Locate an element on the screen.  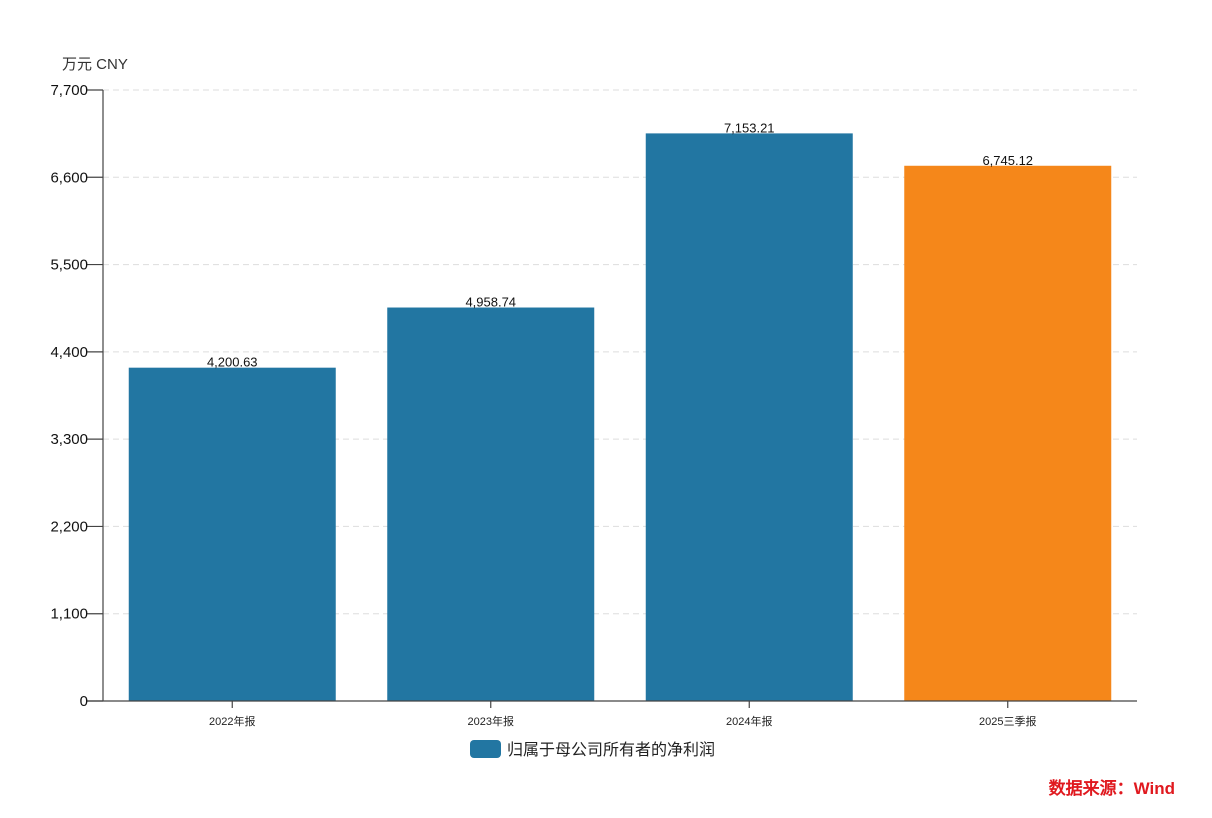
x-tick-label: 2025三季报 is located at coordinates (1007, 721).